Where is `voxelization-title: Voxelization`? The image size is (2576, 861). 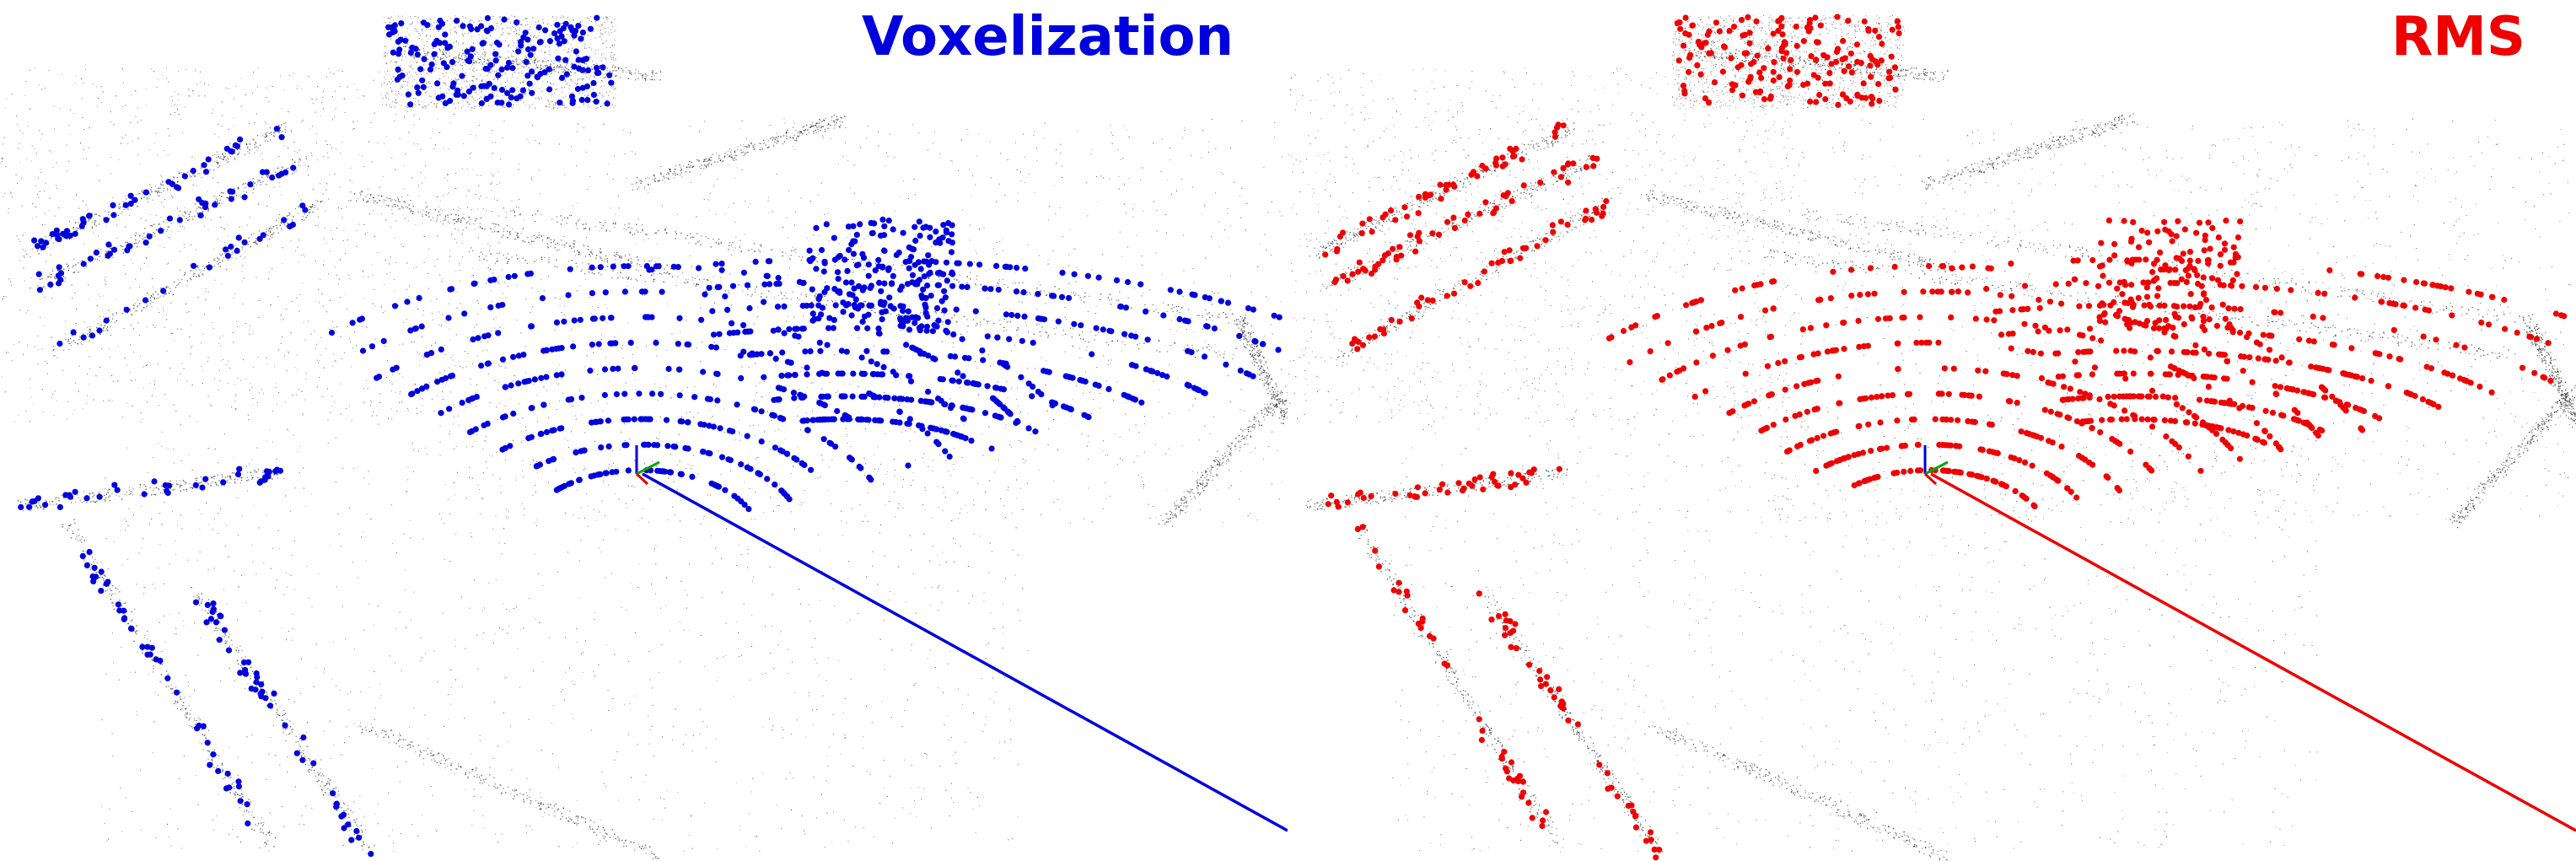 voxelization-title: Voxelization is located at coordinates (1048, 37).